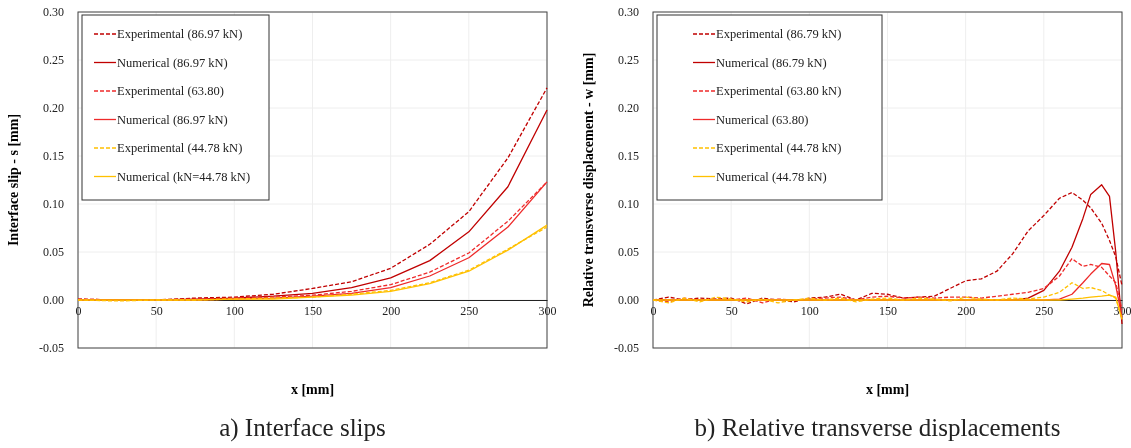  What do you see at coordinates (771, 176) in the screenshot?
I see `legend-label: Numerical (44.78 kN)` at bounding box center [771, 176].